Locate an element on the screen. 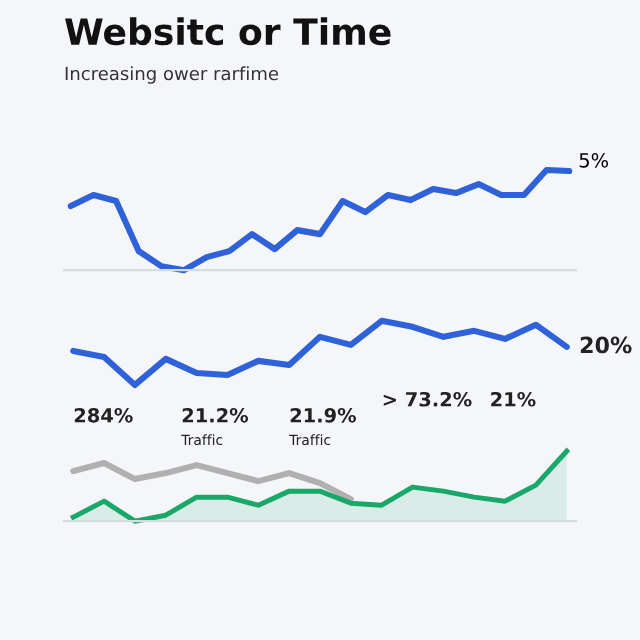 Image resolution: width=640 pixels, height=640 pixels. text: 5% is located at coordinates (594, 160).